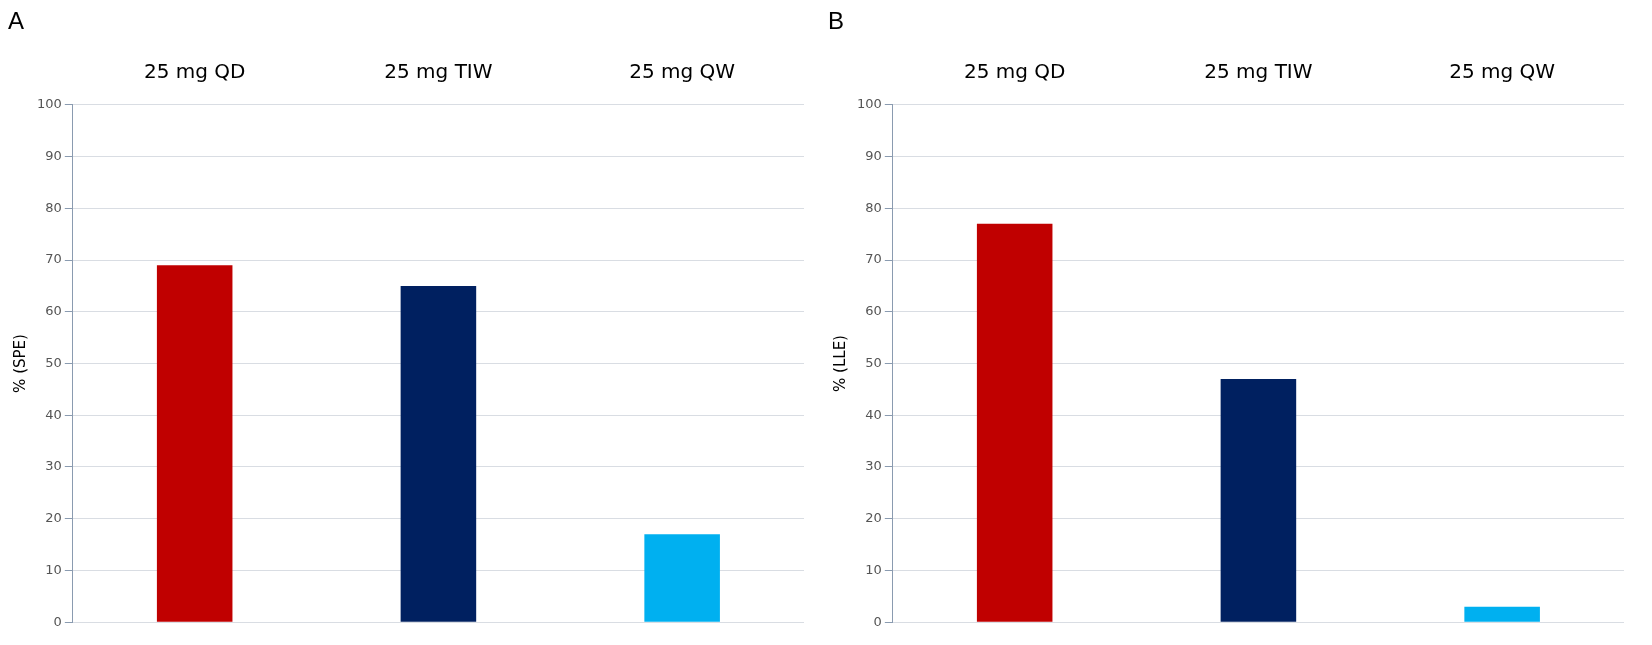  I want to click on chart-title: B, so click(836, 21).